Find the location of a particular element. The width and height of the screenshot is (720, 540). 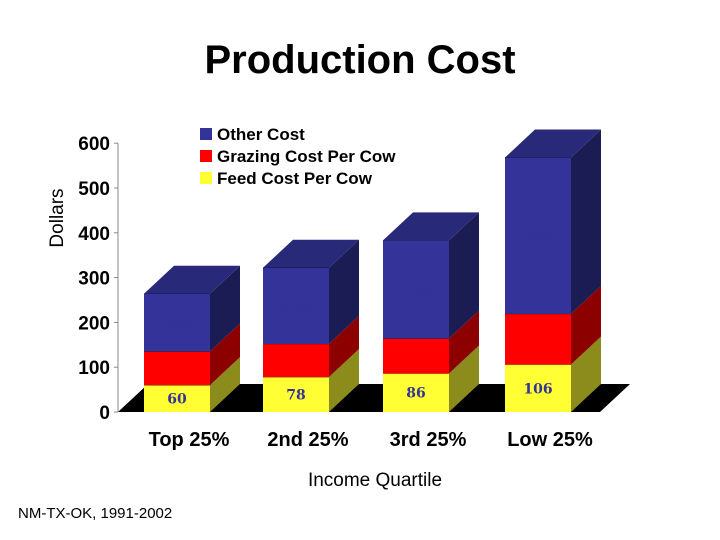

data-label: 219 is located at coordinates (415, 290).